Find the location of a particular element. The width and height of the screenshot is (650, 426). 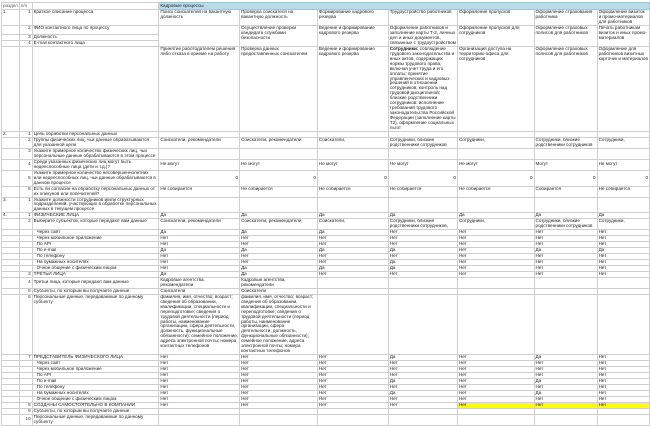

value-cell: Оформление страхования работника is located at coordinates (565, 17).